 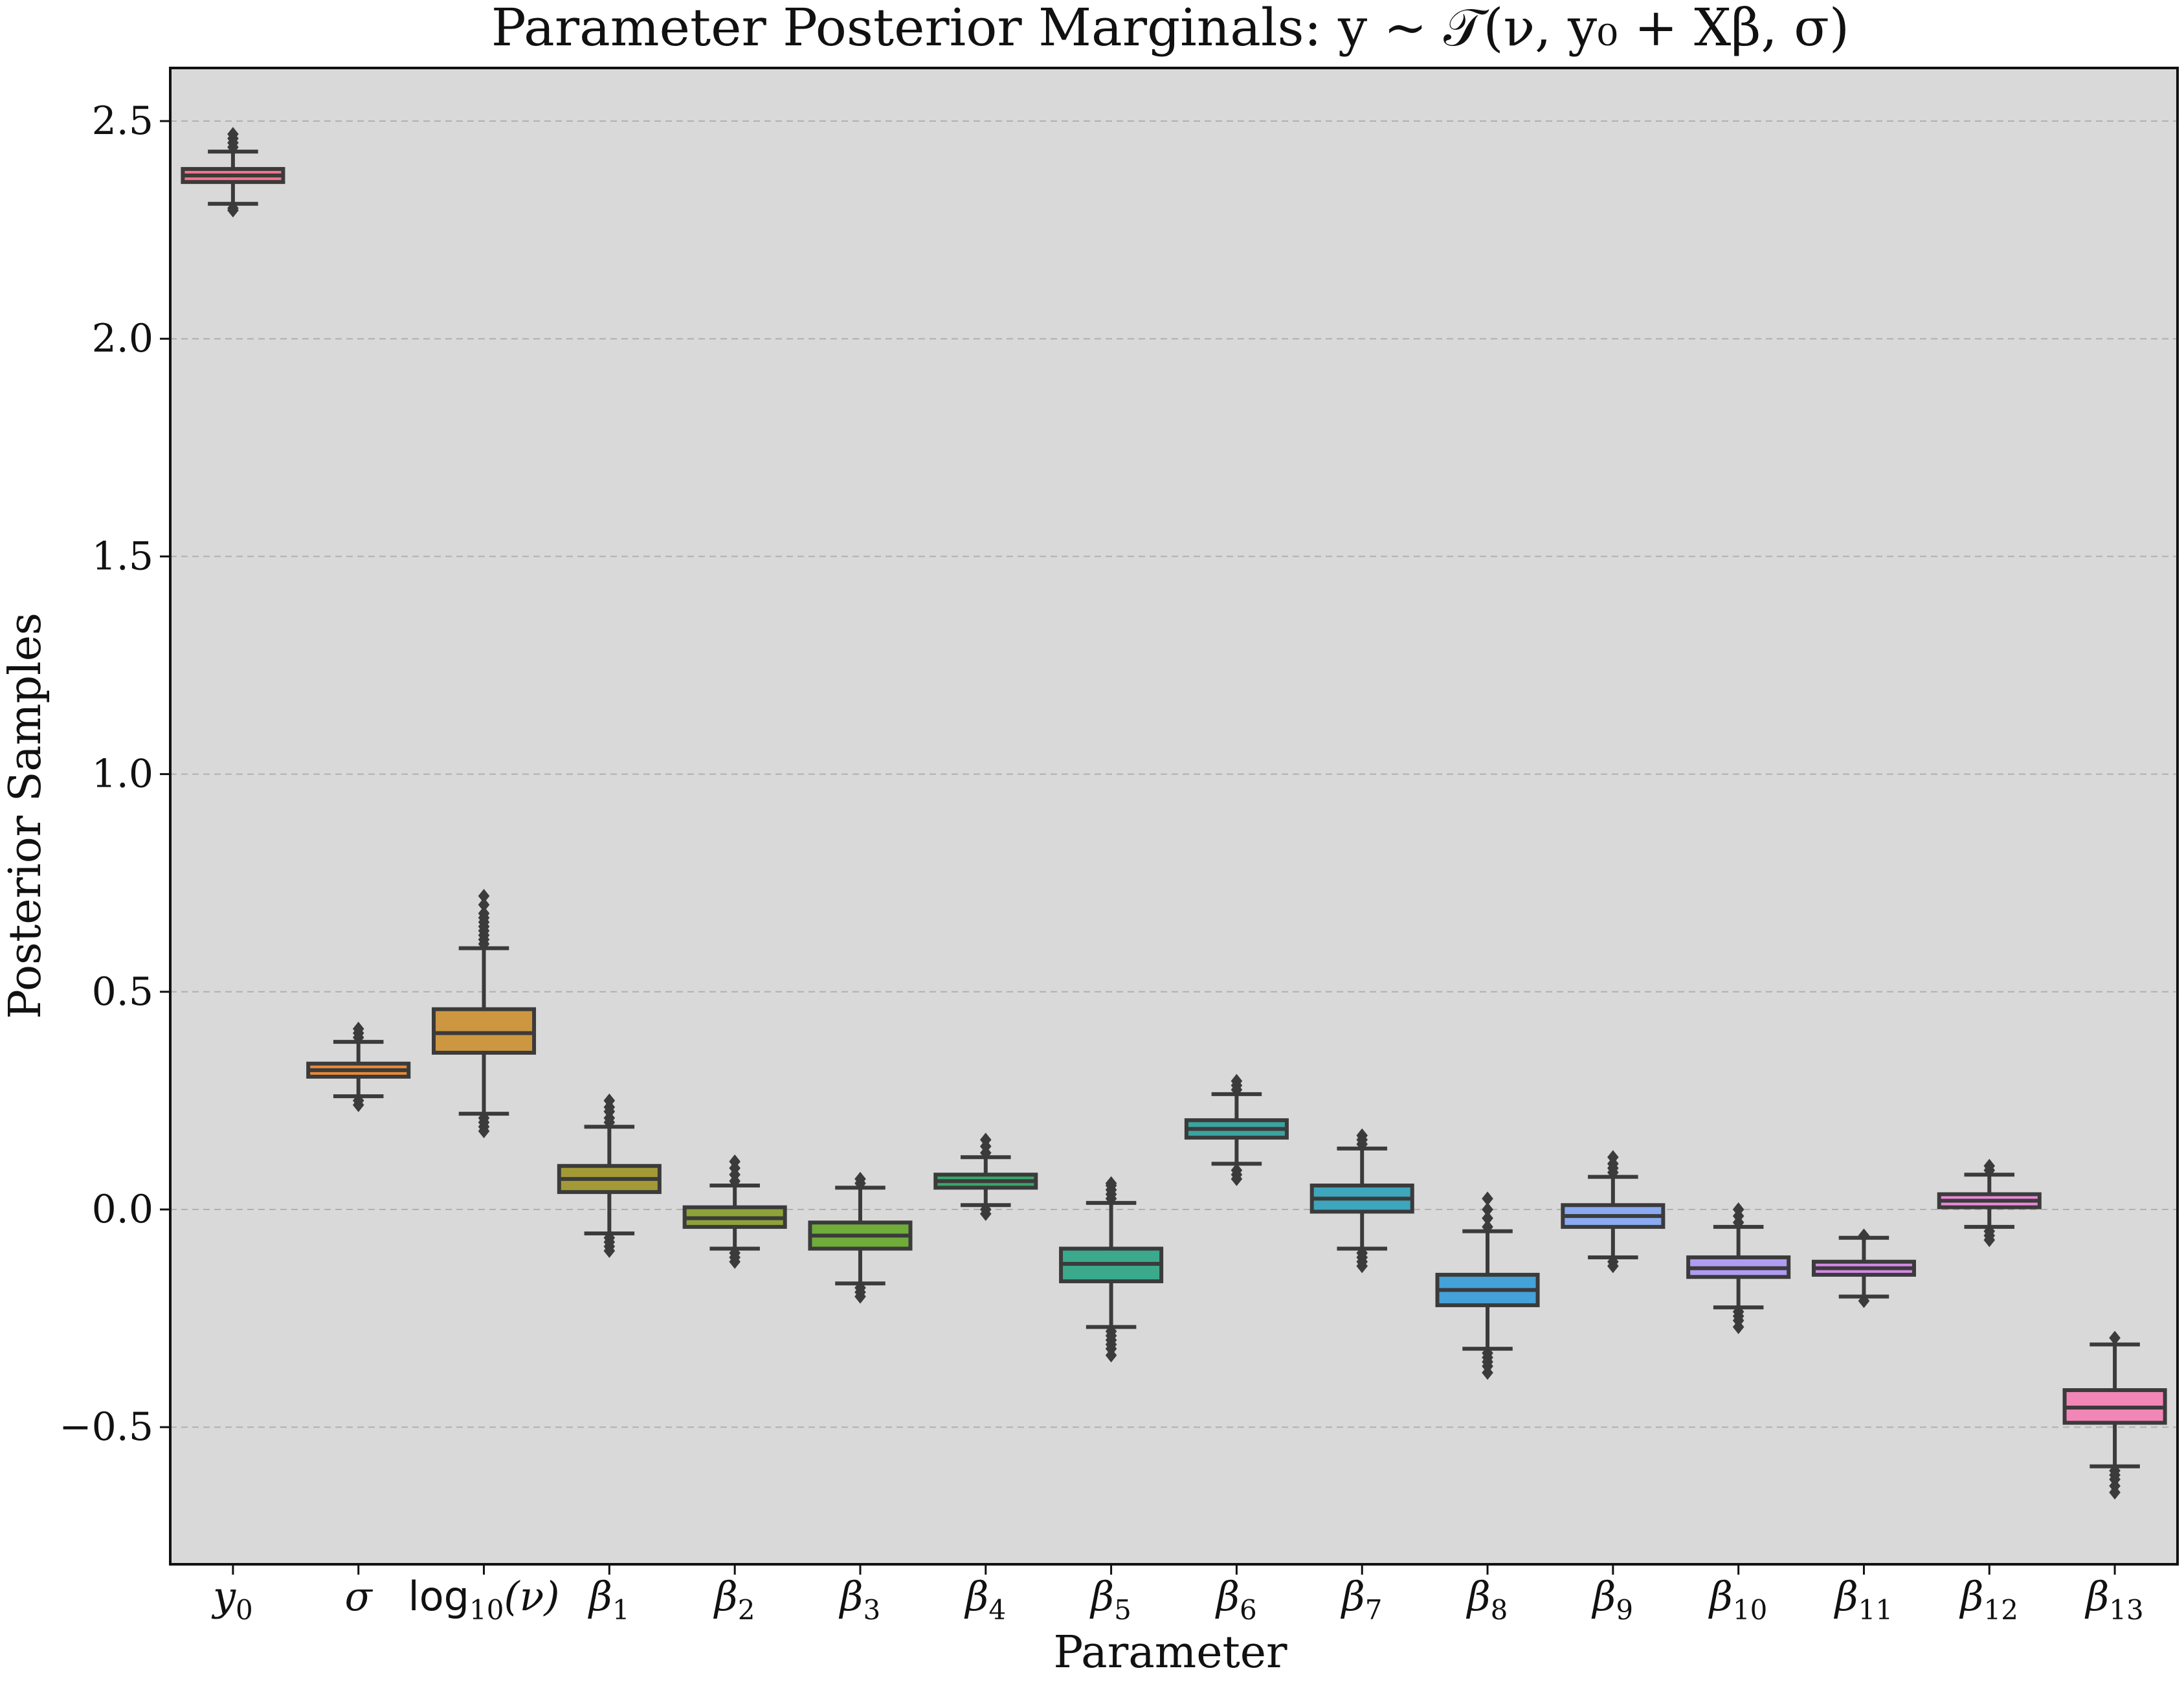 I want to click on x-tick-label: β3, so click(x=860, y=1599).